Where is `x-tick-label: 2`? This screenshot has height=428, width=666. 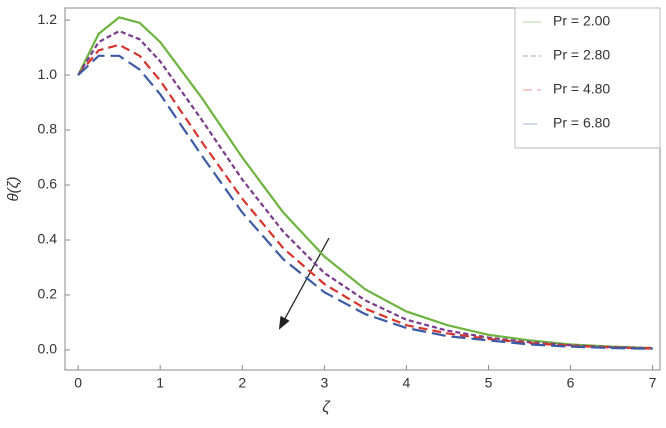
x-tick-label: 2 is located at coordinates (242, 383).